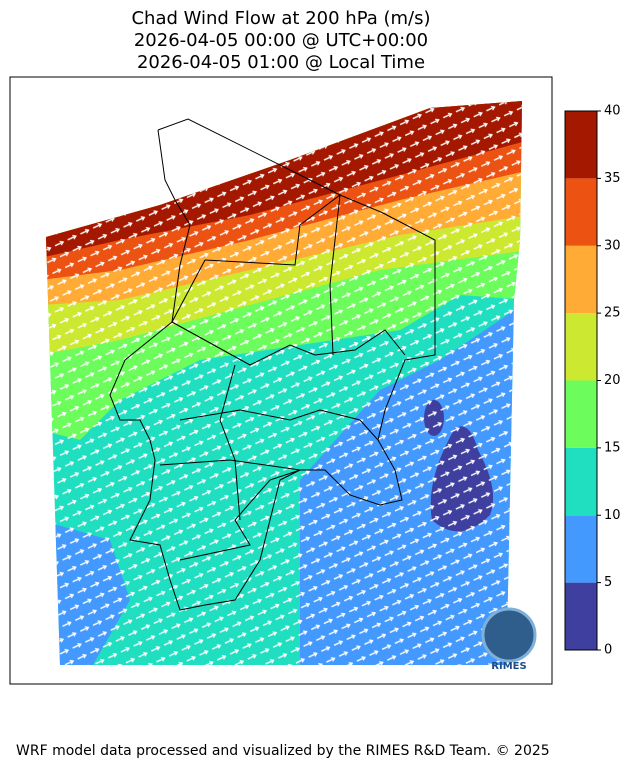 This screenshot has width=629, height=769. What do you see at coordinates (612, 245) in the screenshot?
I see `colorbar-tick-label: 30` at bounding box center [612, 245].